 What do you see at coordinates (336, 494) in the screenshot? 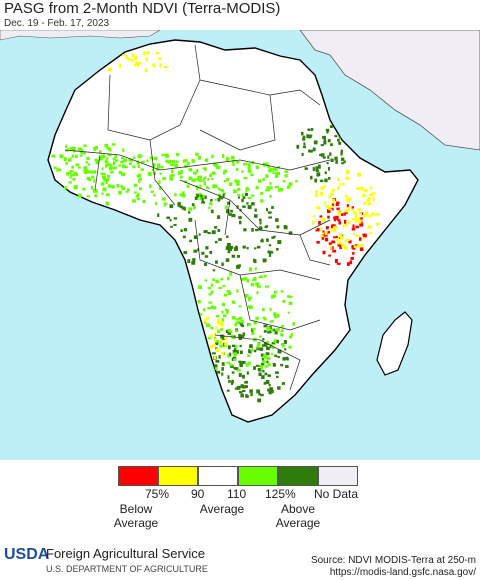
I see `legend-tick-nodata: No Data` at bounding box center [336, 494].